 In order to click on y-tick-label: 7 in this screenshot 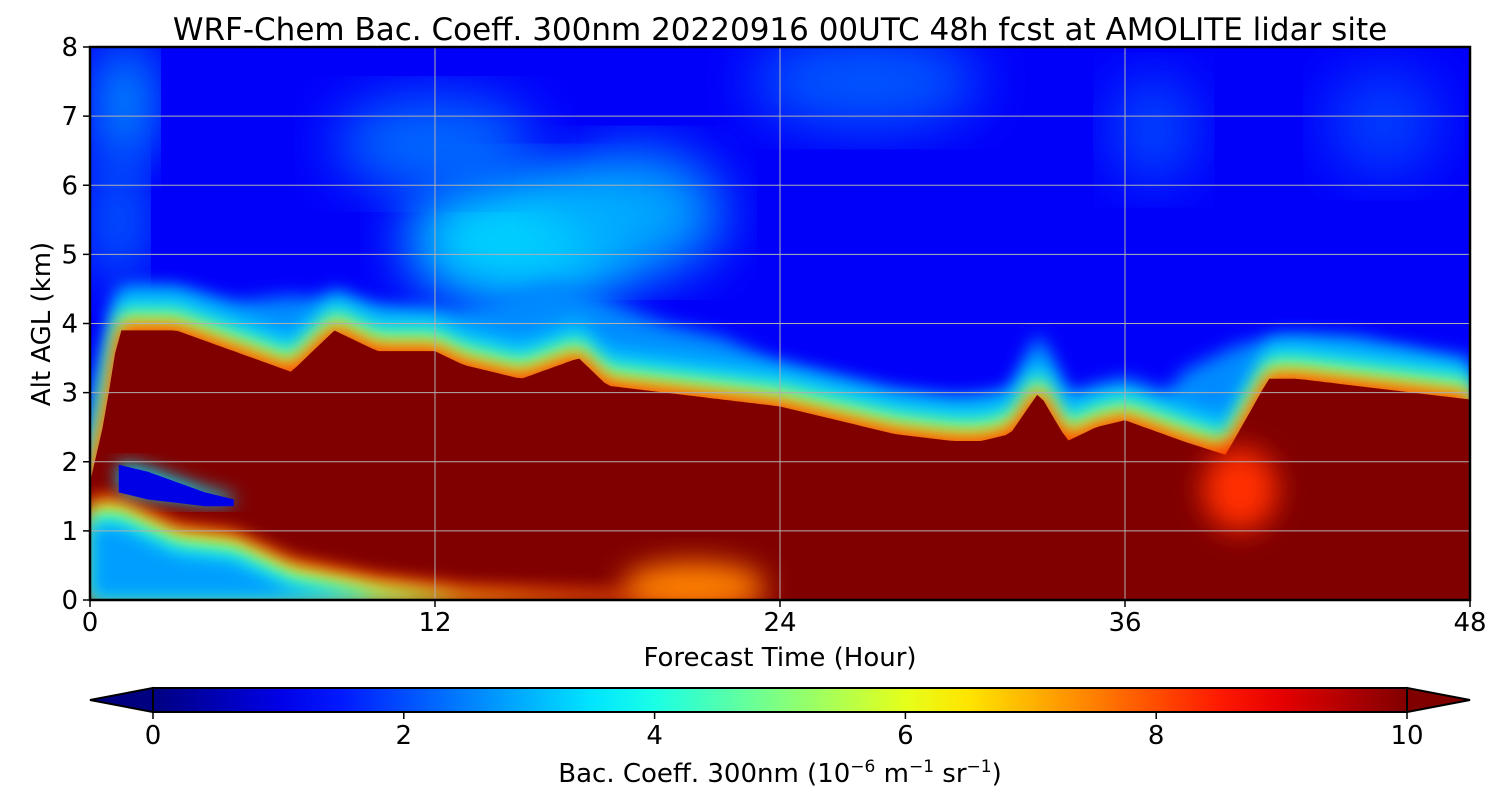, I will do `click(69, 117)`.